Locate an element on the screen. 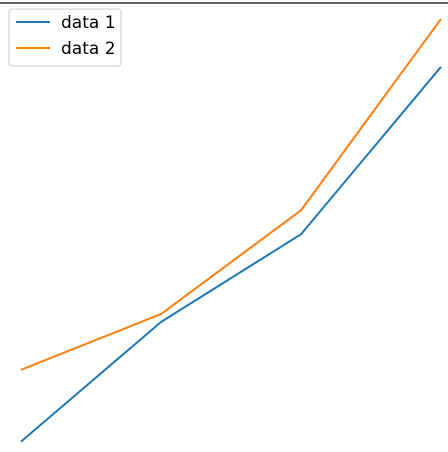 This screenshot has height=452, width=448. legend-label-2: data 2 is located at coordinates (88, 49).